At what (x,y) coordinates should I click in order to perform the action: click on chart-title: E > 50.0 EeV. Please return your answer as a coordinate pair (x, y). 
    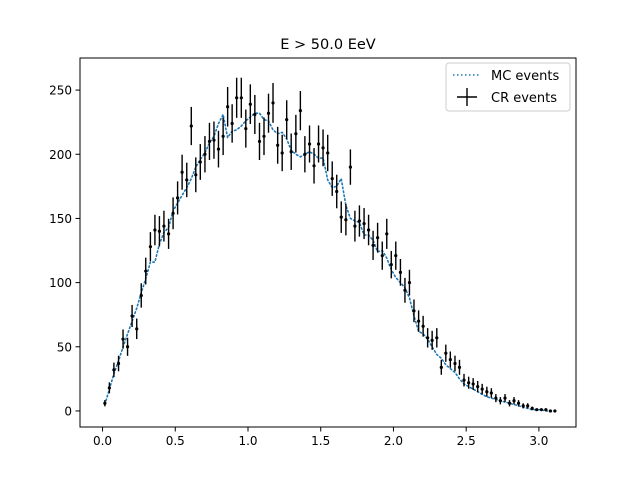
    Looking at the image, I should click on (328, 45).